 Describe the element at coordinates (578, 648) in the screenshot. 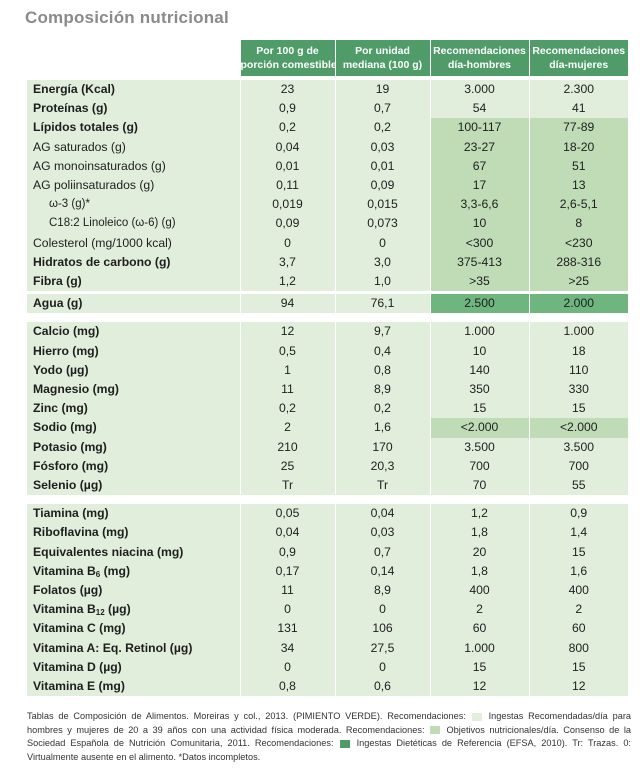

I see `value-rec-women: 800` at that location.